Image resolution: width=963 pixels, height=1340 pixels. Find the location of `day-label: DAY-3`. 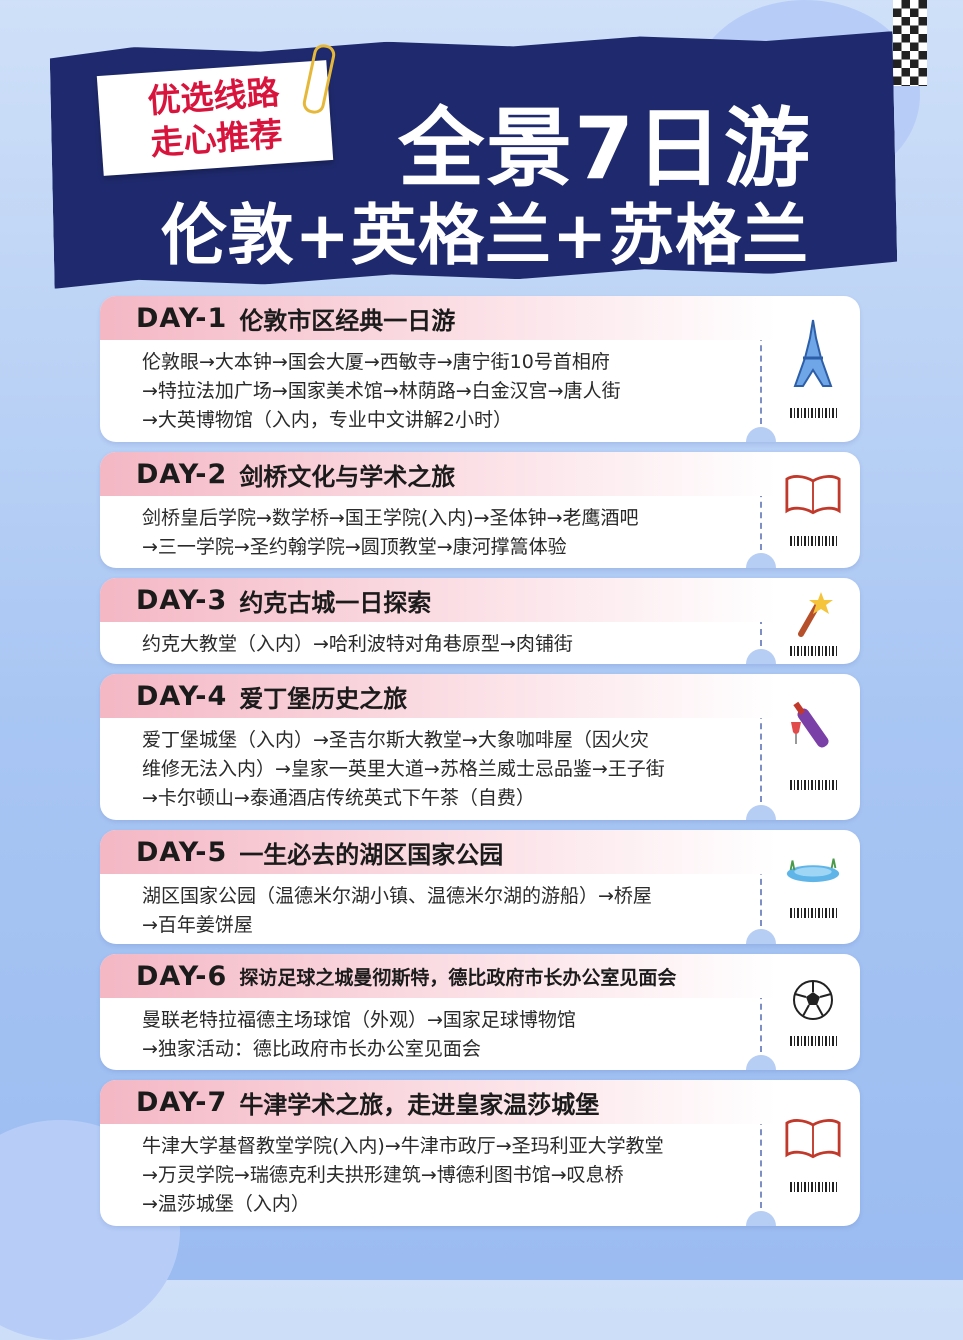

day-label: DAY-3 is located at coordinates (182, 600).